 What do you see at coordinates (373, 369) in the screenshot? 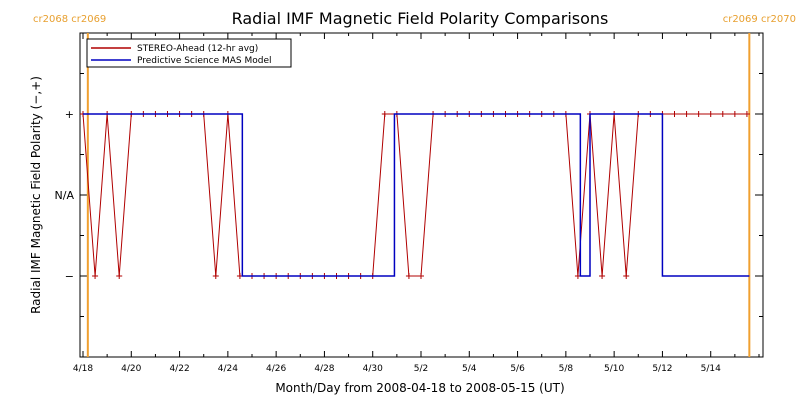
I see `x-tick-label: 4/30` at bounding box center [373, 369].